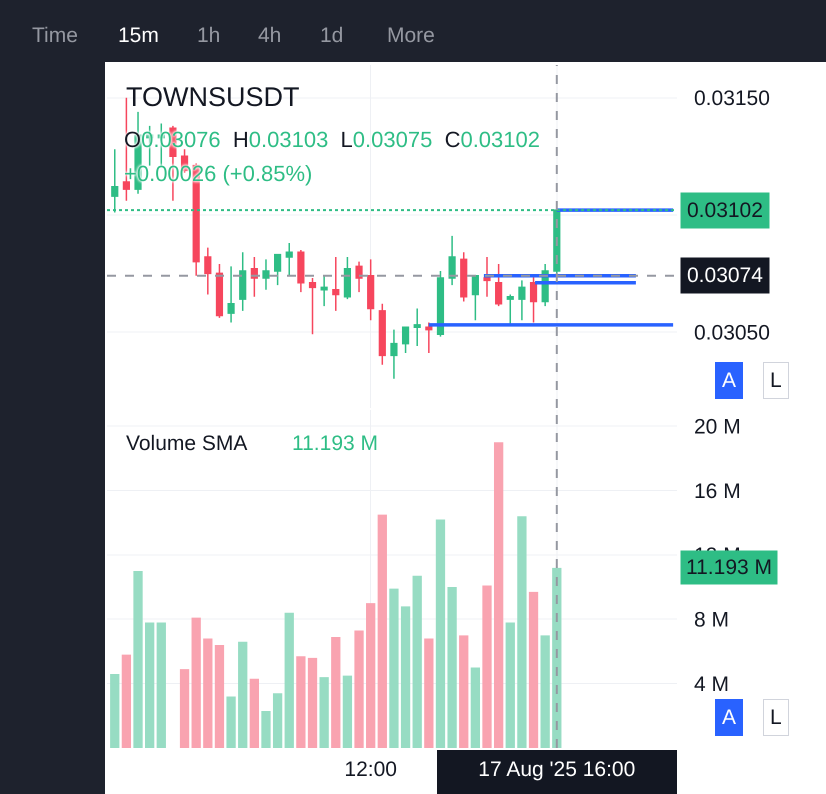  Describe the element at coordinates (208, 35) in the screenshot. I see `text: 1h` at that location.